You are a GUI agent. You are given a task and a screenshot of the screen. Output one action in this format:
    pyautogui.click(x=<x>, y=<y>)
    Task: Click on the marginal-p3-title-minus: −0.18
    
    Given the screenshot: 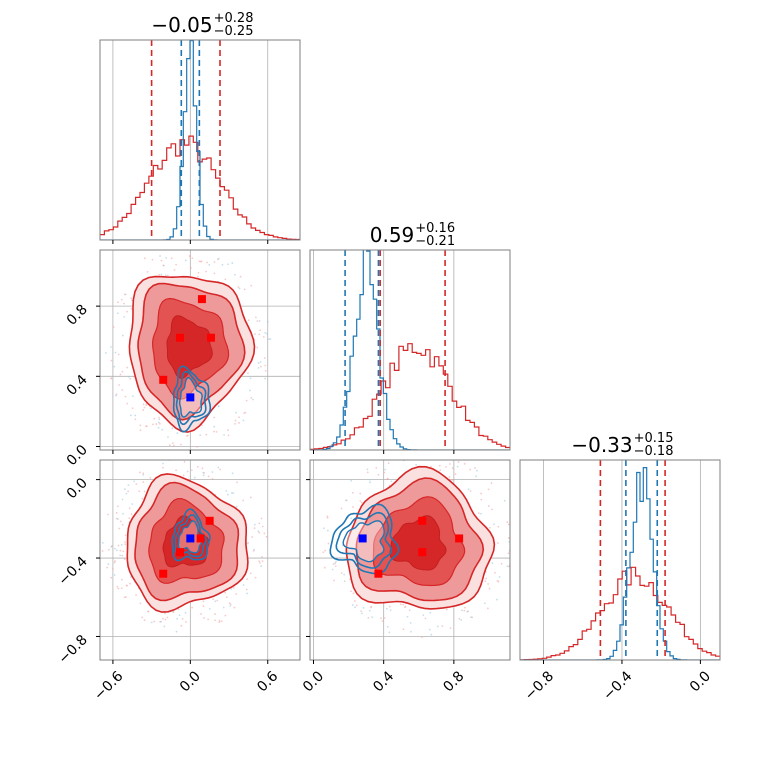 What is the action you would take?
    pyautogui.click(x=654, y=451)
    